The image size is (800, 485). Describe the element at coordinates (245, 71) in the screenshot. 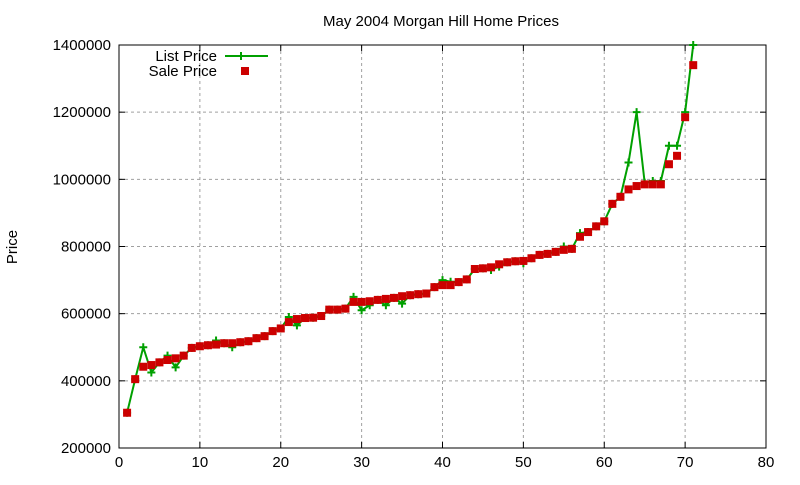

I see `legend-marker-sale` at that location.